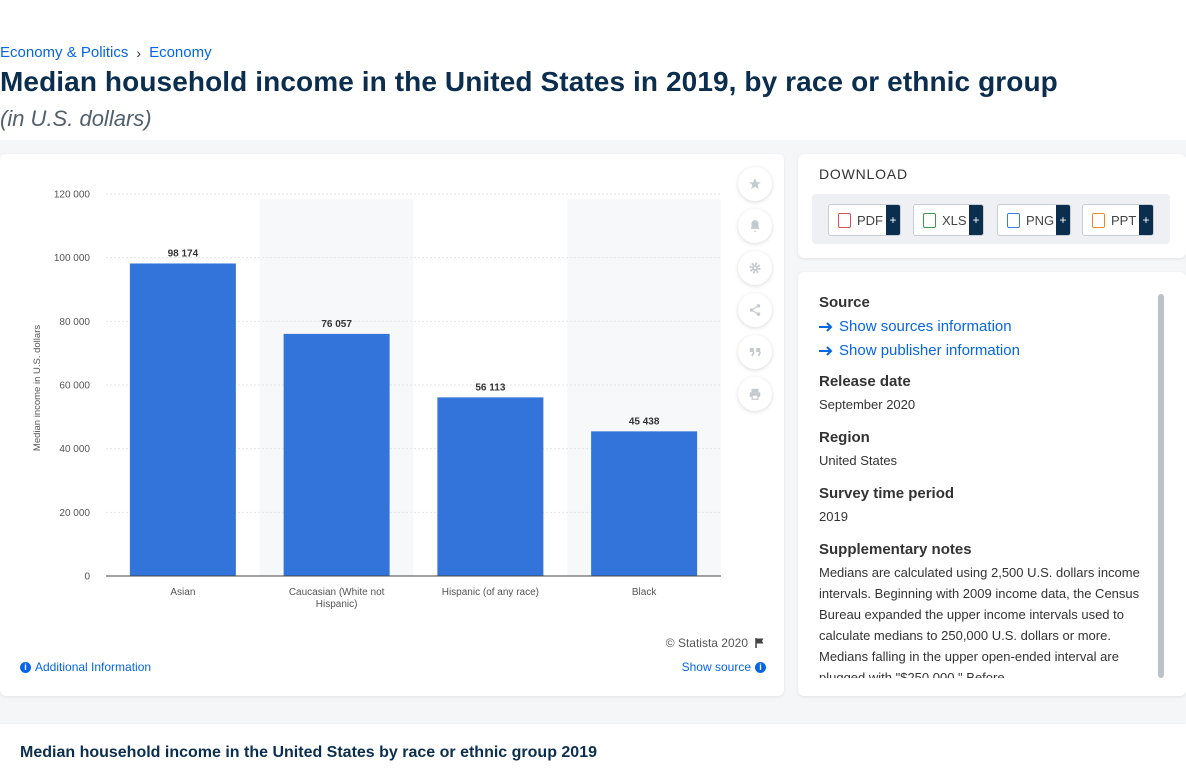  I want to click on bell-icon, so click(755, 226).